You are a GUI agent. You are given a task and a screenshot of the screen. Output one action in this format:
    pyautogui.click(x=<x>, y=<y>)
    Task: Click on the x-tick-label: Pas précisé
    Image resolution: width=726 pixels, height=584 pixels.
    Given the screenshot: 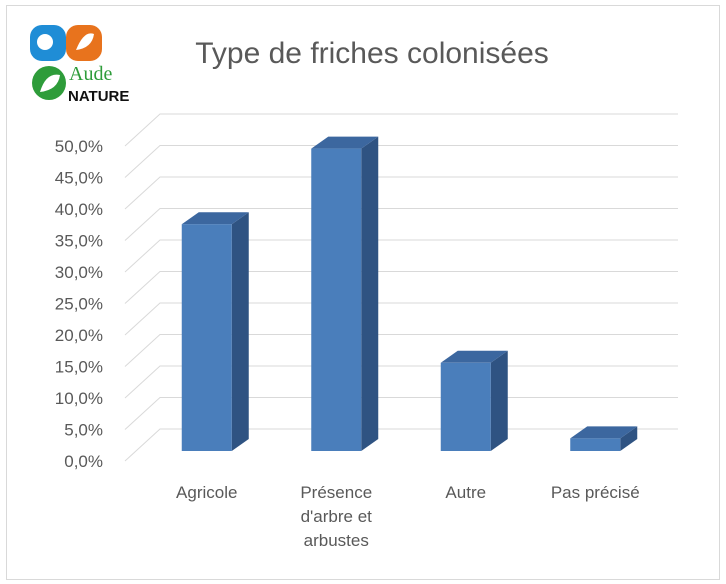 What is the action you would take?
    pyautogui.click(x=595, y=492)
    